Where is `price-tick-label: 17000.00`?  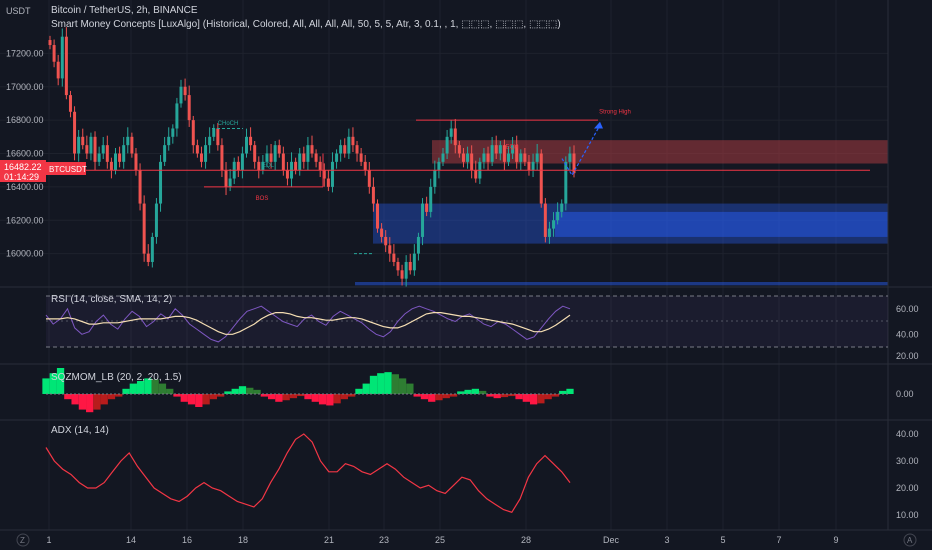 price-tick-label: 17000.00 is located at coordinates (25, 87).